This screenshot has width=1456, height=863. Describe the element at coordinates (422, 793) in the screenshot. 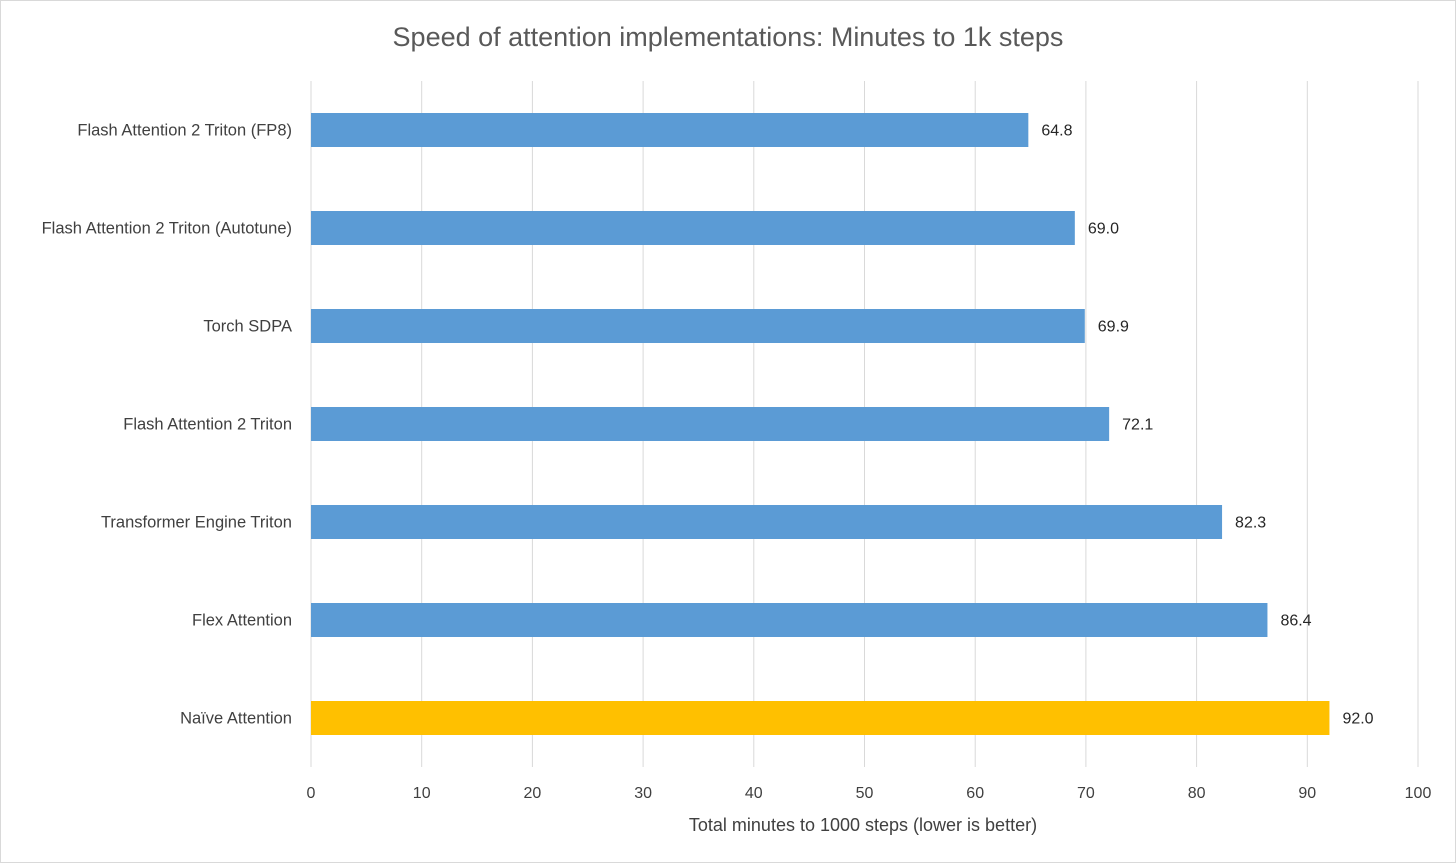

I see `x-tick-label: 10` at that location.